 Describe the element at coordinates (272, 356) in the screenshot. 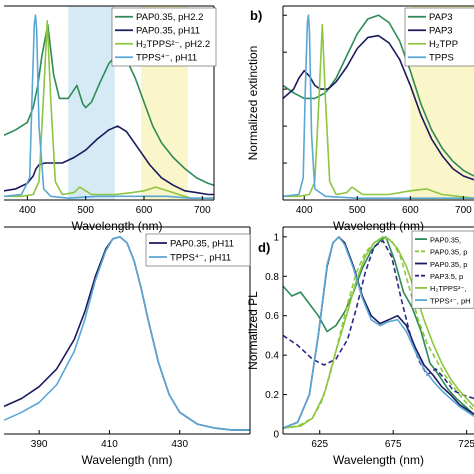

I see `y-tick-label: 0.4` at that location.